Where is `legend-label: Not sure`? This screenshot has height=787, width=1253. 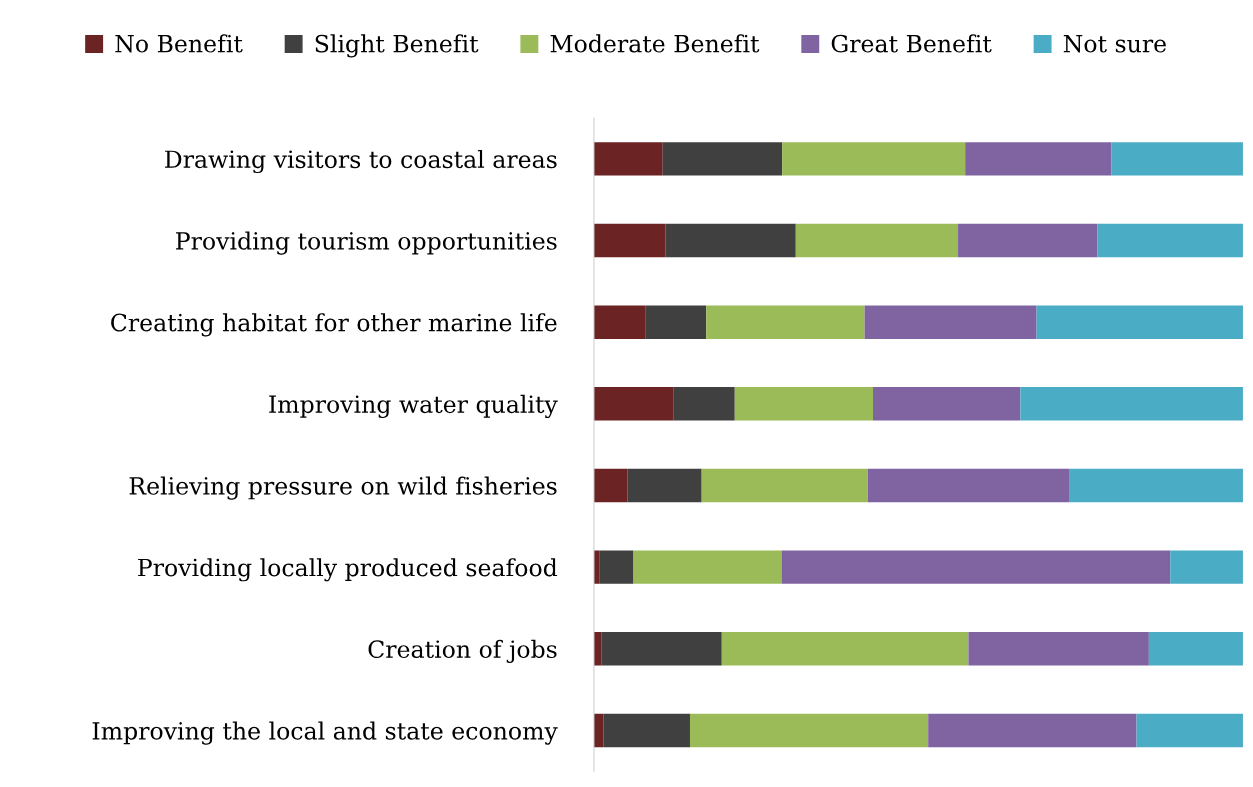
legend-label: Not sure is located at coordinates (1114, 43).